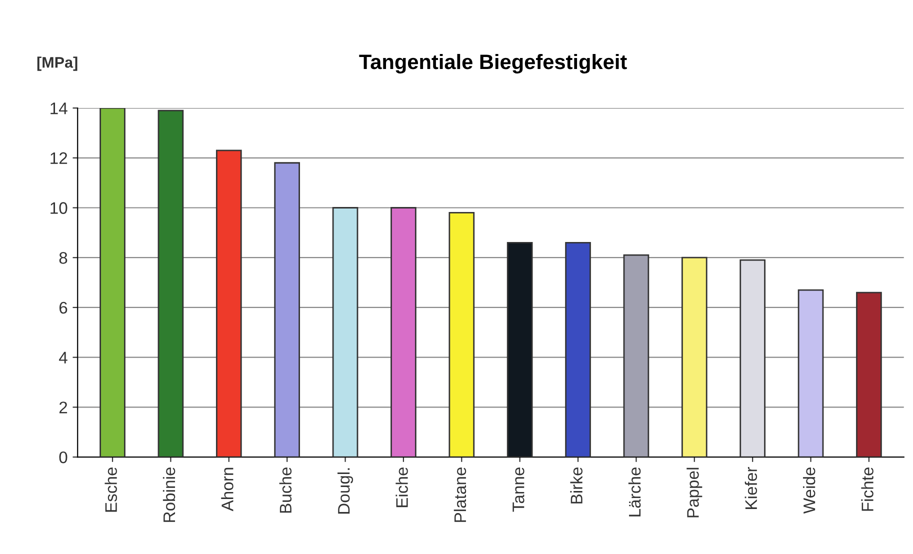  Describe the element at coordinates (59, 208) in the screenshot. I see `y-tick-label: 10` at that location.